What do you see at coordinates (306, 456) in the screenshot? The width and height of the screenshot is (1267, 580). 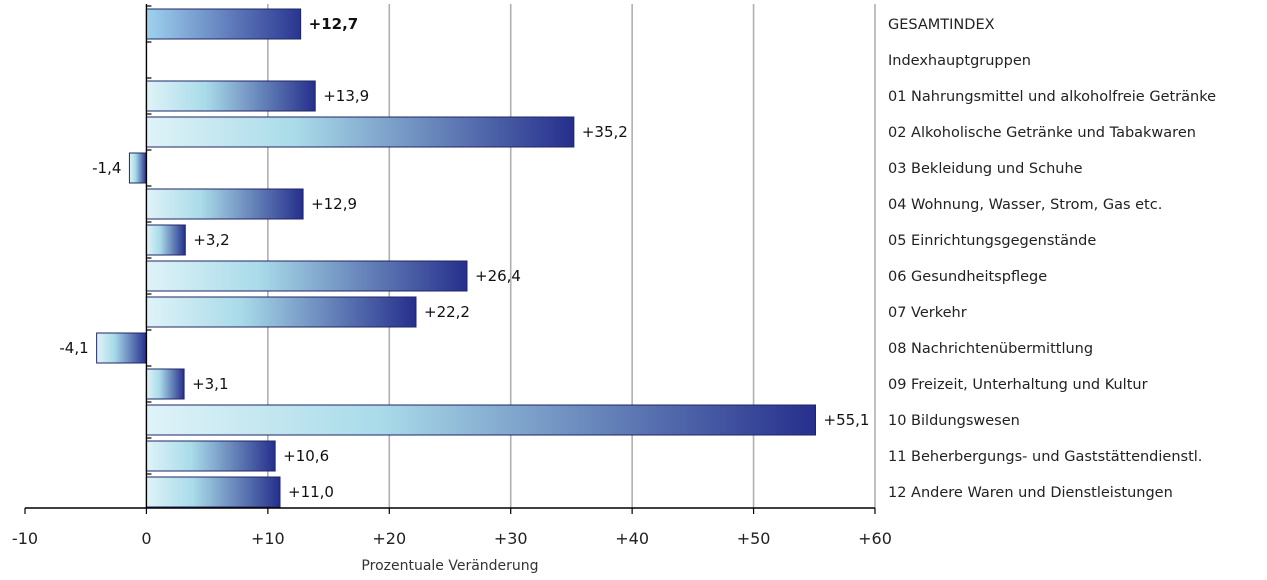 I see `data-label: +10,6` at bounding box center [306, 456].